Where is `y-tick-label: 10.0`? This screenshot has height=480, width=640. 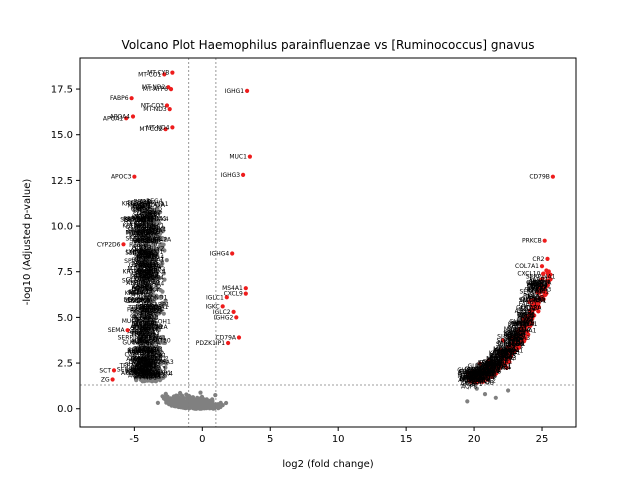 y-tick-label: 10.0 is located at coordinates (62, 227).